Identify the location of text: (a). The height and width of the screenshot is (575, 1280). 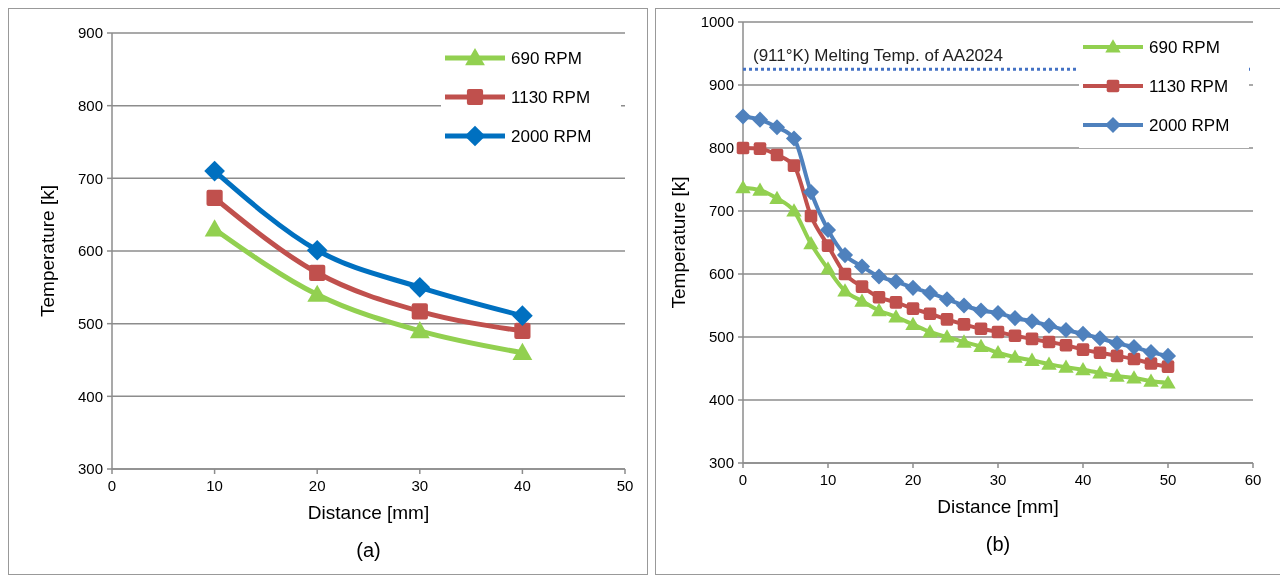
(368, 550).